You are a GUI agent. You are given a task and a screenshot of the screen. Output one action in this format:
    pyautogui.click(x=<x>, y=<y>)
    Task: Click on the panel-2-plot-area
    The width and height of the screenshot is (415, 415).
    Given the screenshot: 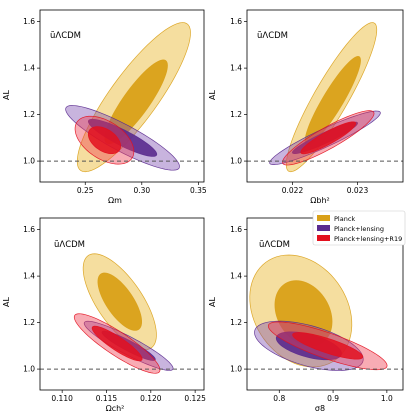 What is the action you would take?
    pyautogui.click(x=325, y=97)
    